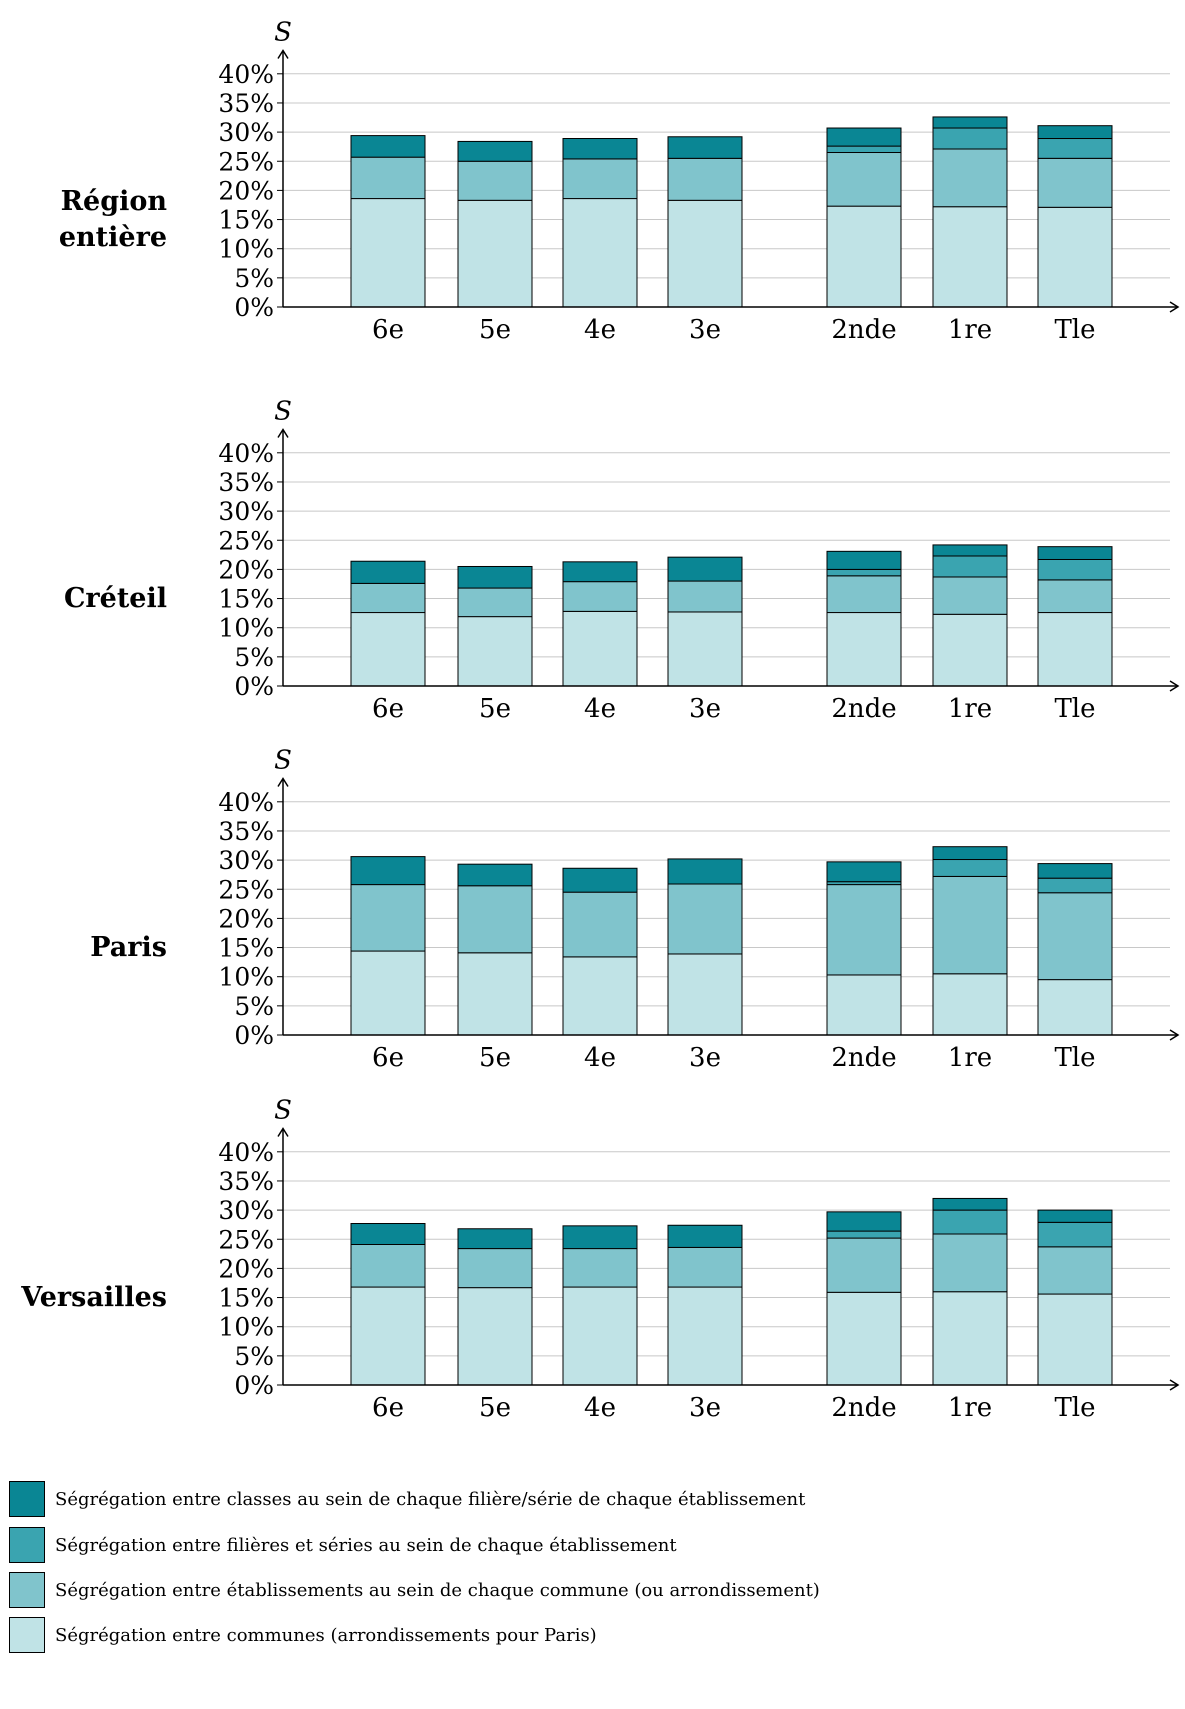 The width and height of the screenshot is (1185, 1709). Describe the element at coordinates (246, 220) in the screenshot. I see `y-tick-label: 15%` at that location.